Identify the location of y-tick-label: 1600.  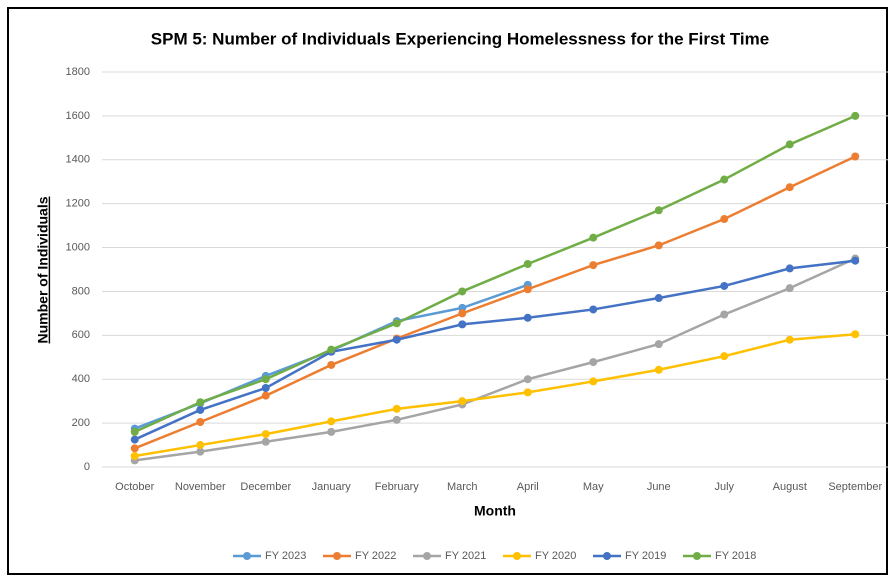
(78, 116).